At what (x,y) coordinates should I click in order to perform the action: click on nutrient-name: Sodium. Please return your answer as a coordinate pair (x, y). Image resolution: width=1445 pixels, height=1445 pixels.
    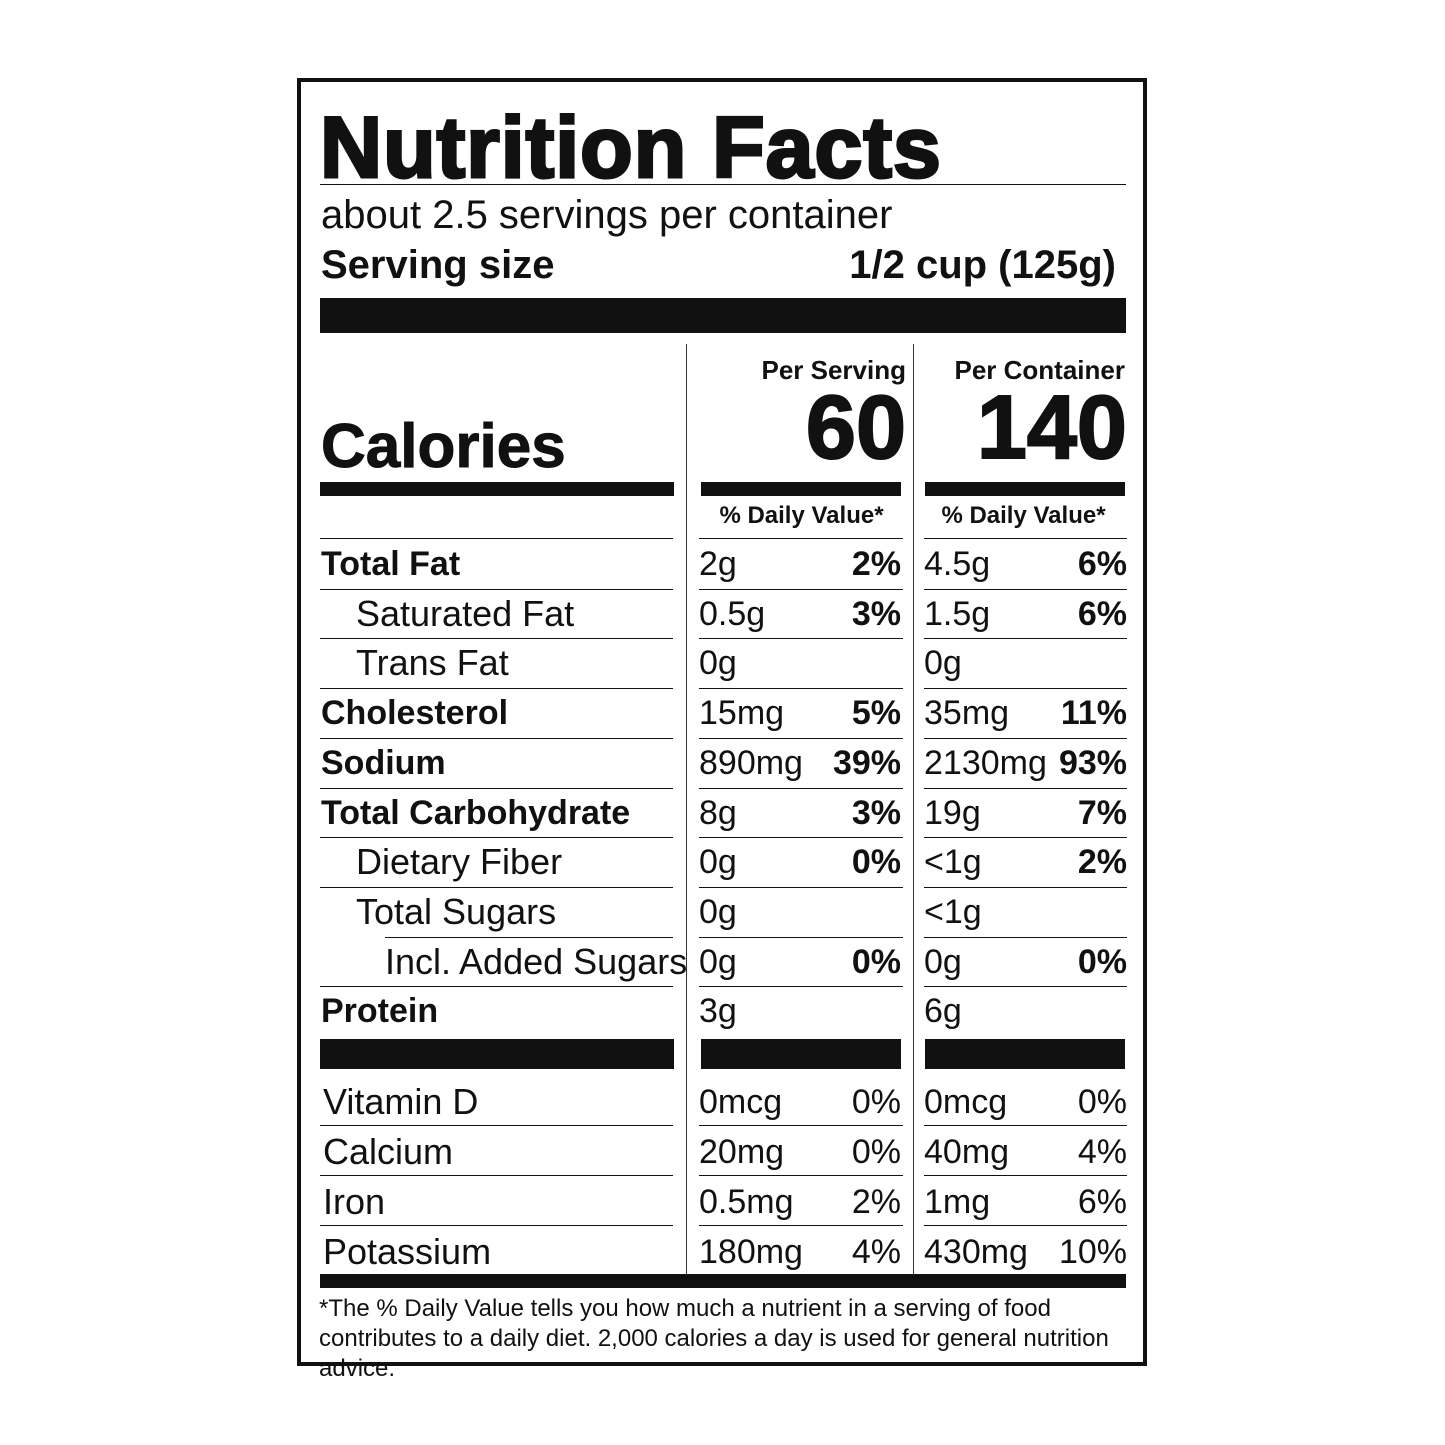
    Looking at the image, I should click on (383, 763).